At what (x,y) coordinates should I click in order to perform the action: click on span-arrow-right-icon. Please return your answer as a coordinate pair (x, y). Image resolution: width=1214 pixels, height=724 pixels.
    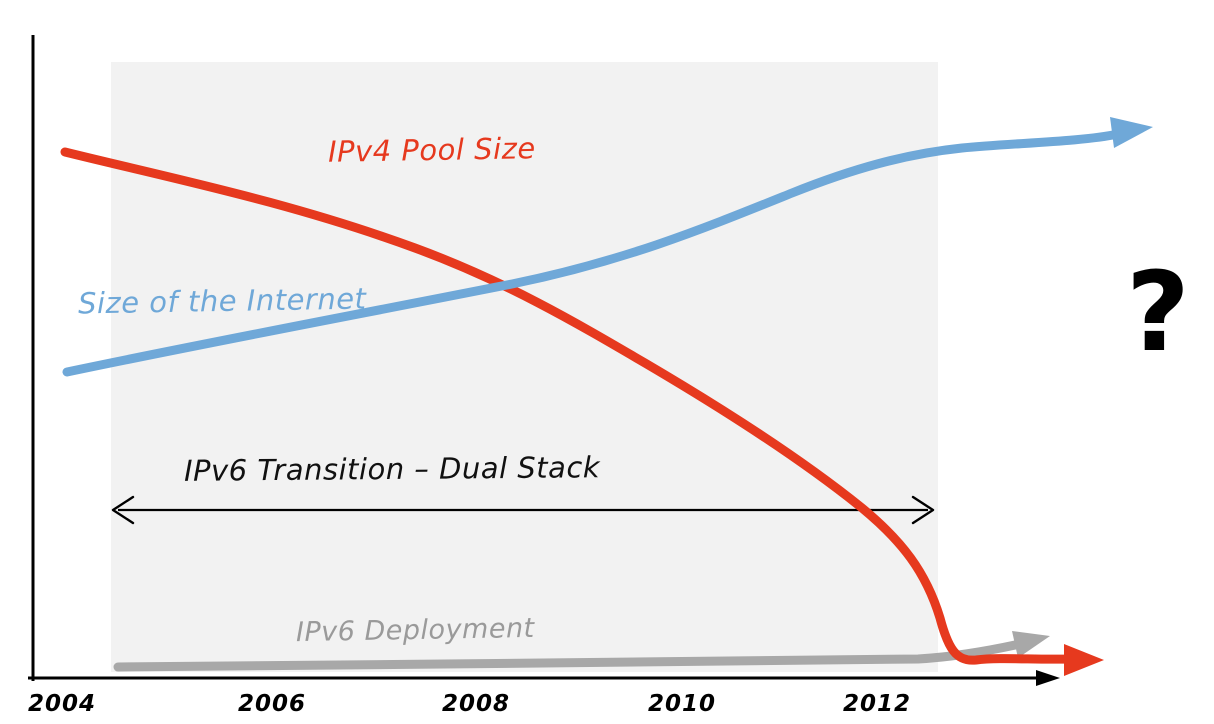
    Looking at the image, I should click on (923, 510).